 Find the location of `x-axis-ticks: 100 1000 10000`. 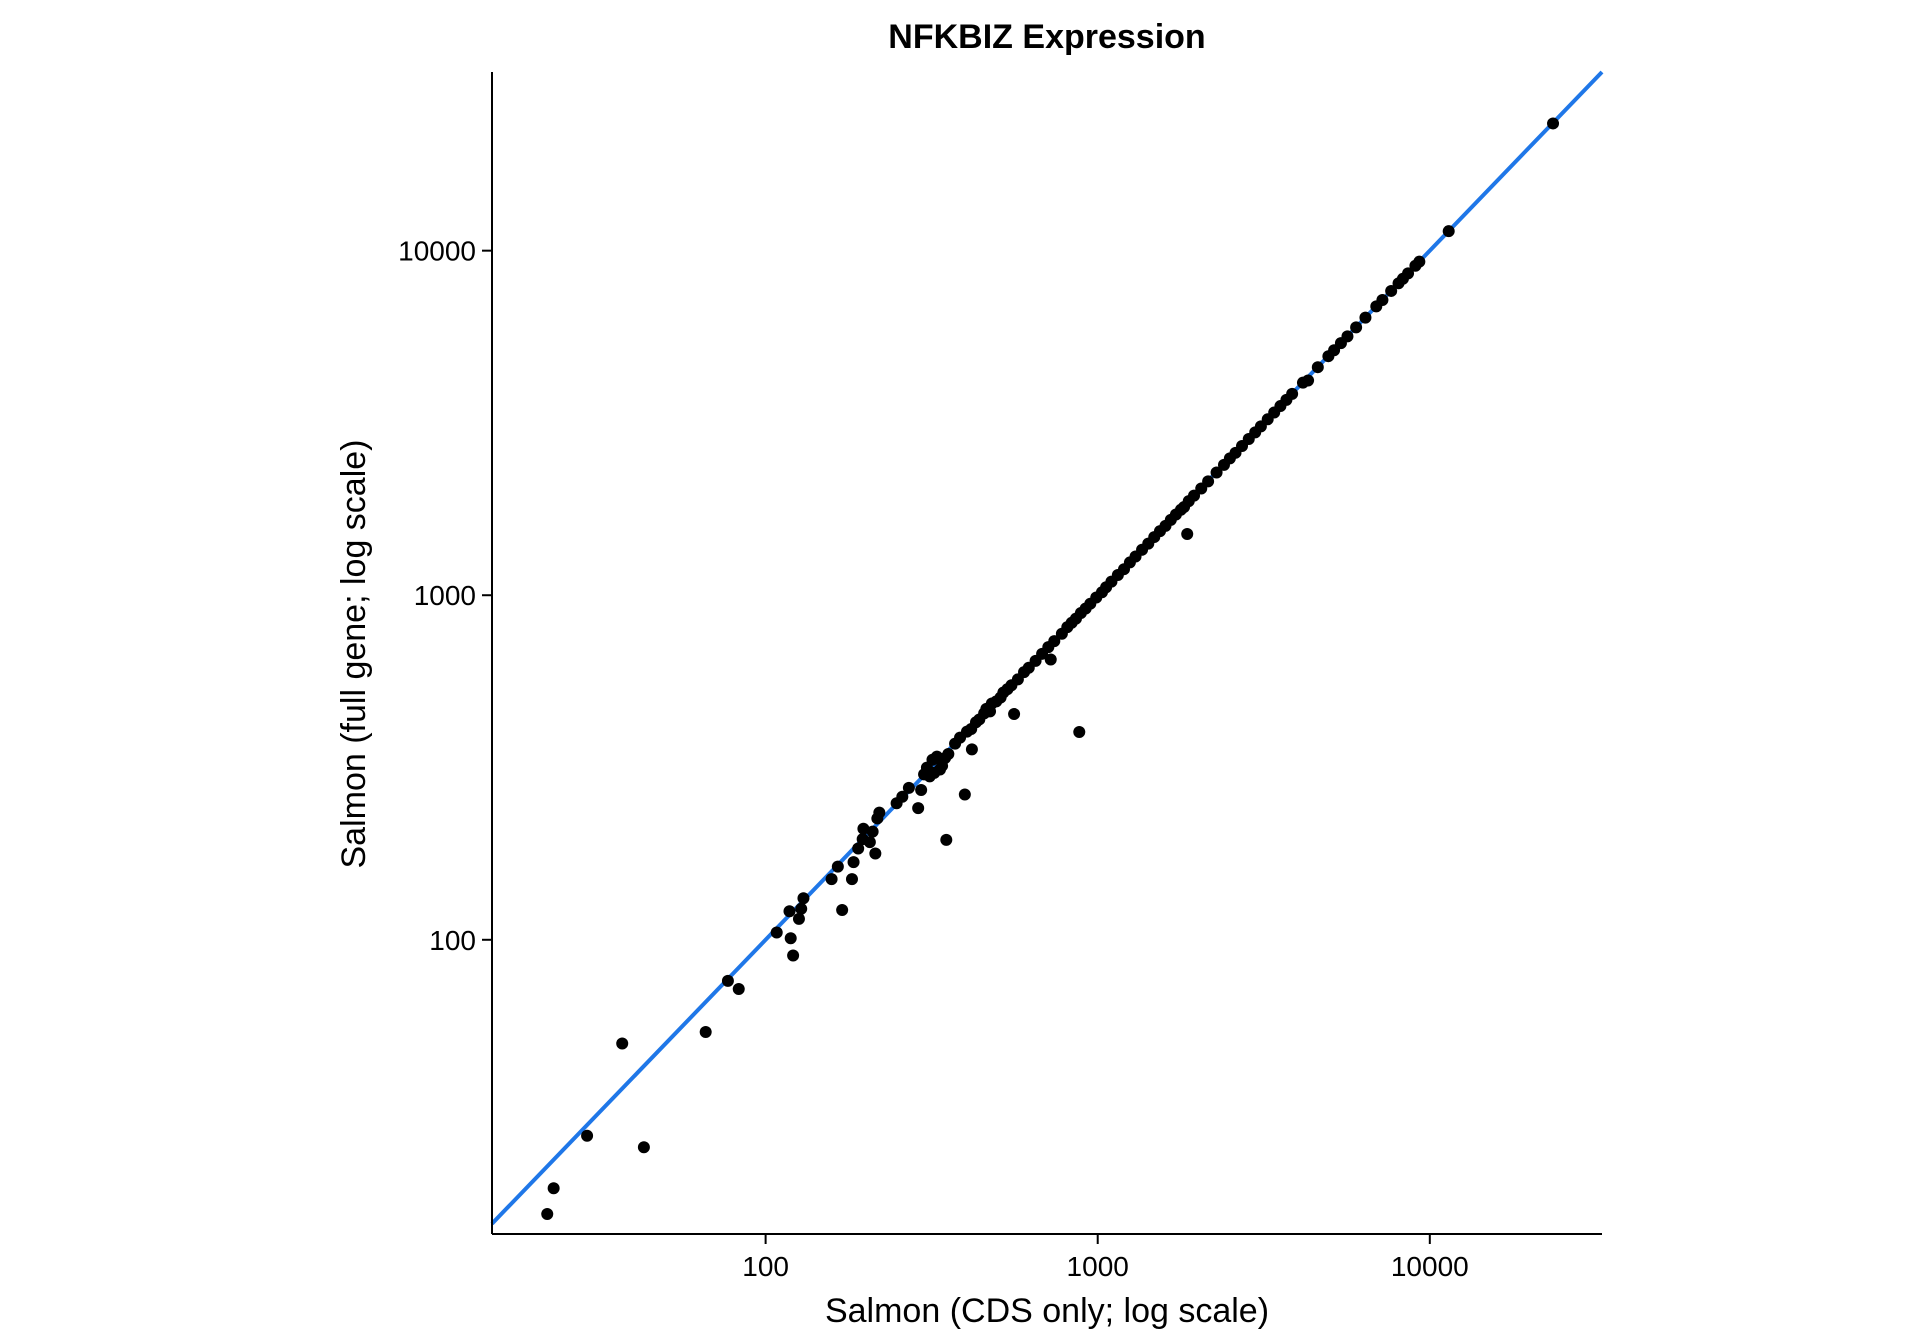

x-axis-ticks: 100 1000 10000 is located at coordinates (1105, 1258).